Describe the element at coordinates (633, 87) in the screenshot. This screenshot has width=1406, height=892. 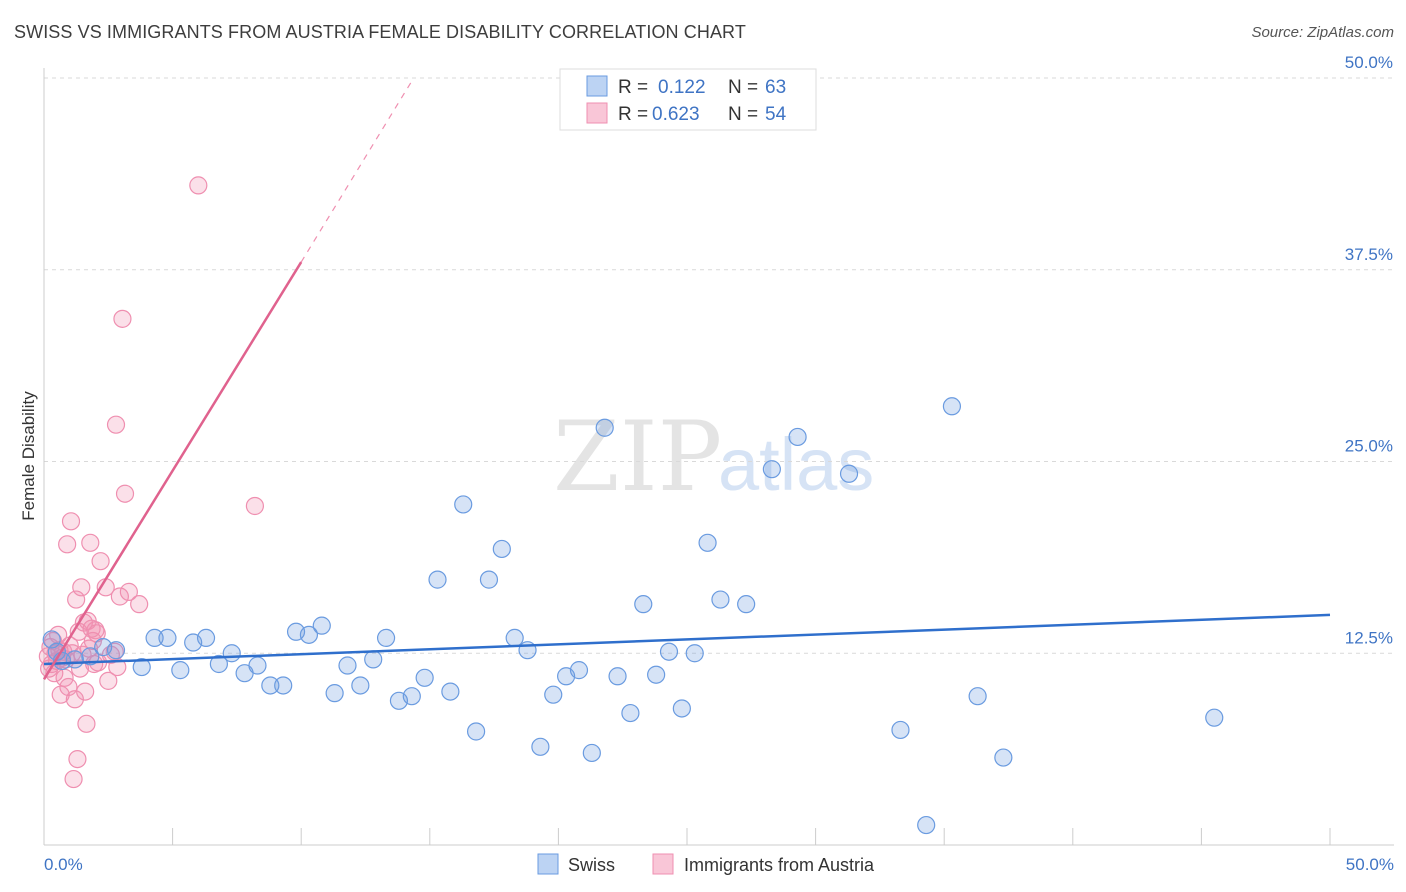
I see `legend-swiss-r-label: R =` at that location.